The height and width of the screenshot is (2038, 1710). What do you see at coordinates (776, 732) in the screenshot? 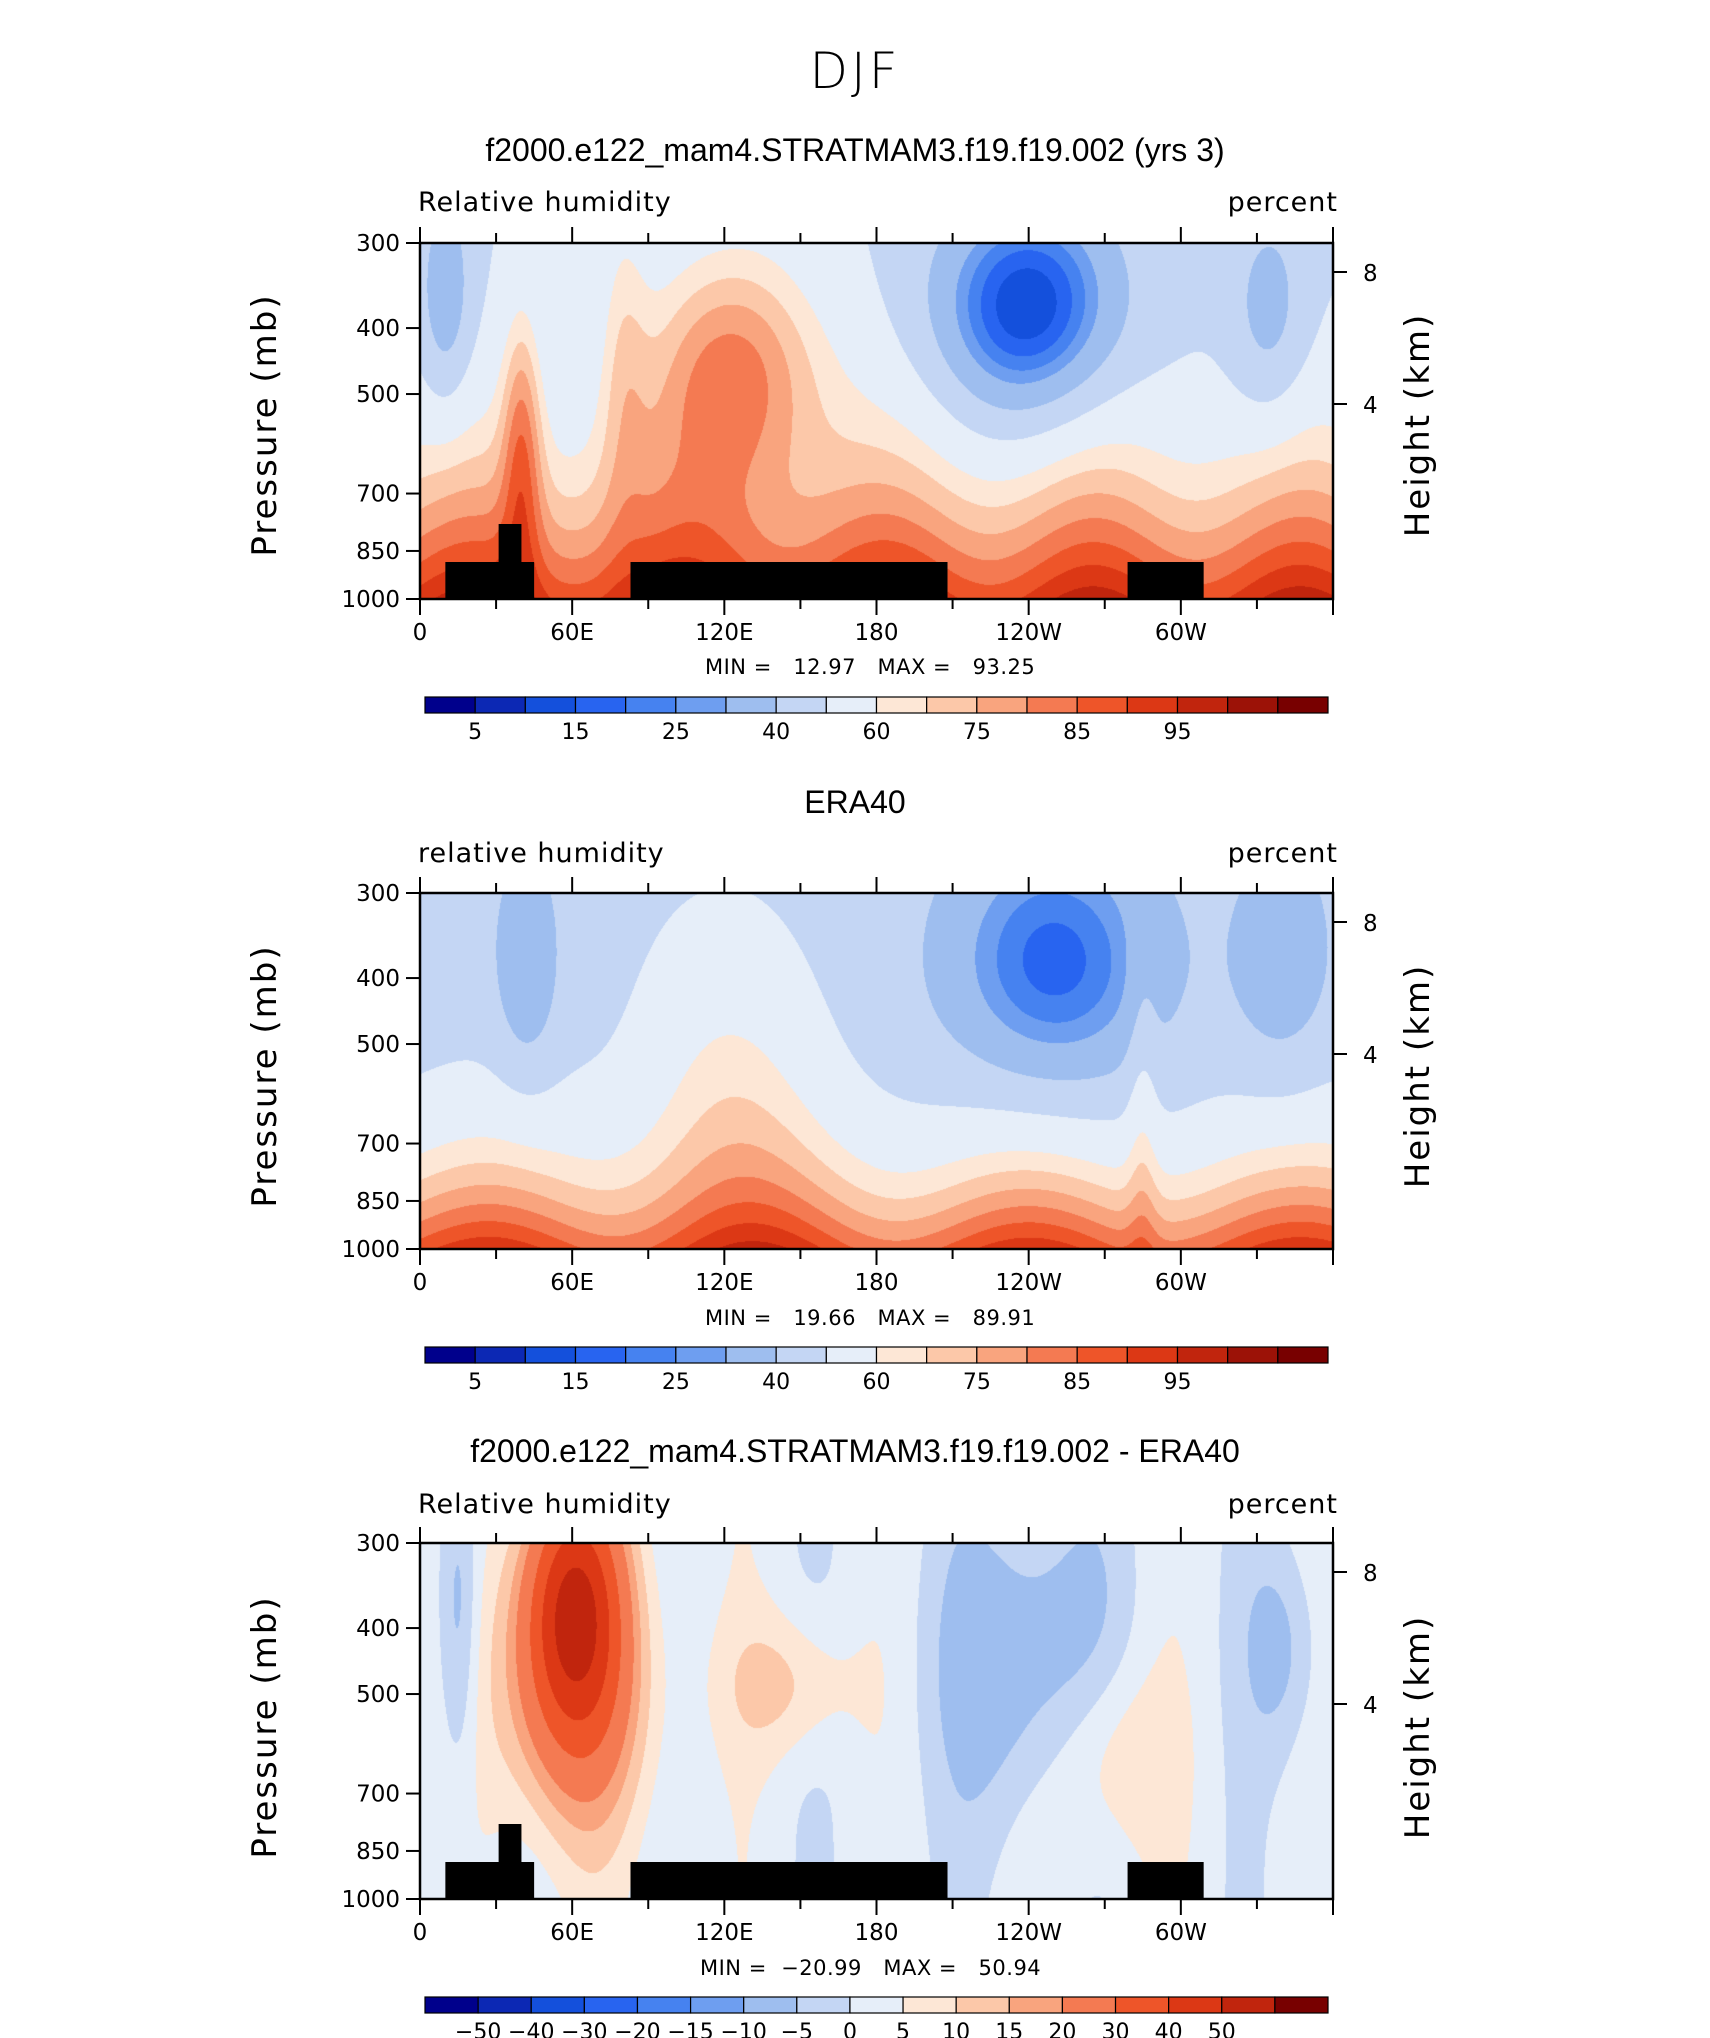
I see `panel-1-colorbar-label: 40` at bounding box center [776, 732].